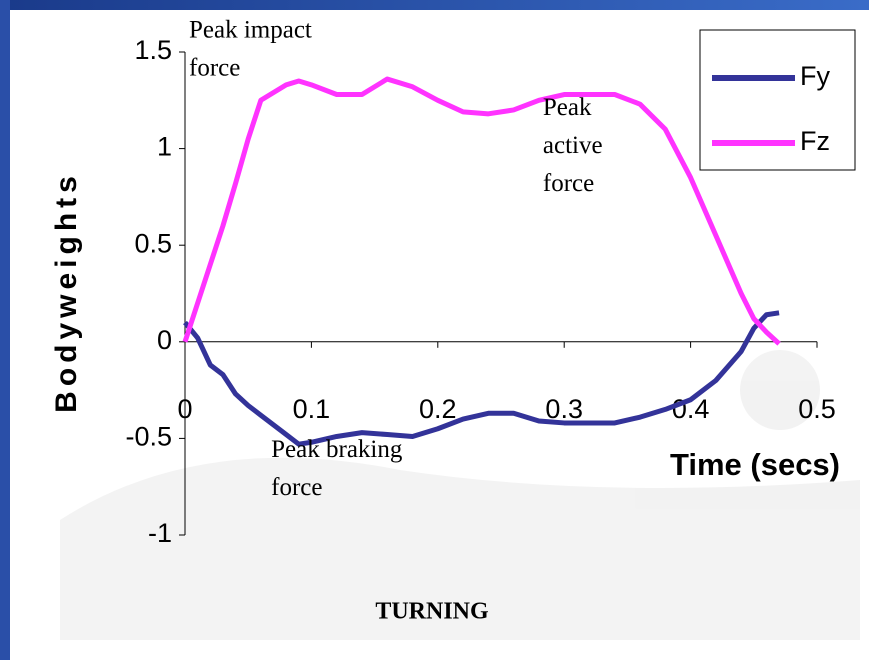 This screenshot has width=869, height=660. What do you see at coordinates (153, 243) in the screenshot?
I see `y-tick-label: 0.5` at bounding box center [153, 243].